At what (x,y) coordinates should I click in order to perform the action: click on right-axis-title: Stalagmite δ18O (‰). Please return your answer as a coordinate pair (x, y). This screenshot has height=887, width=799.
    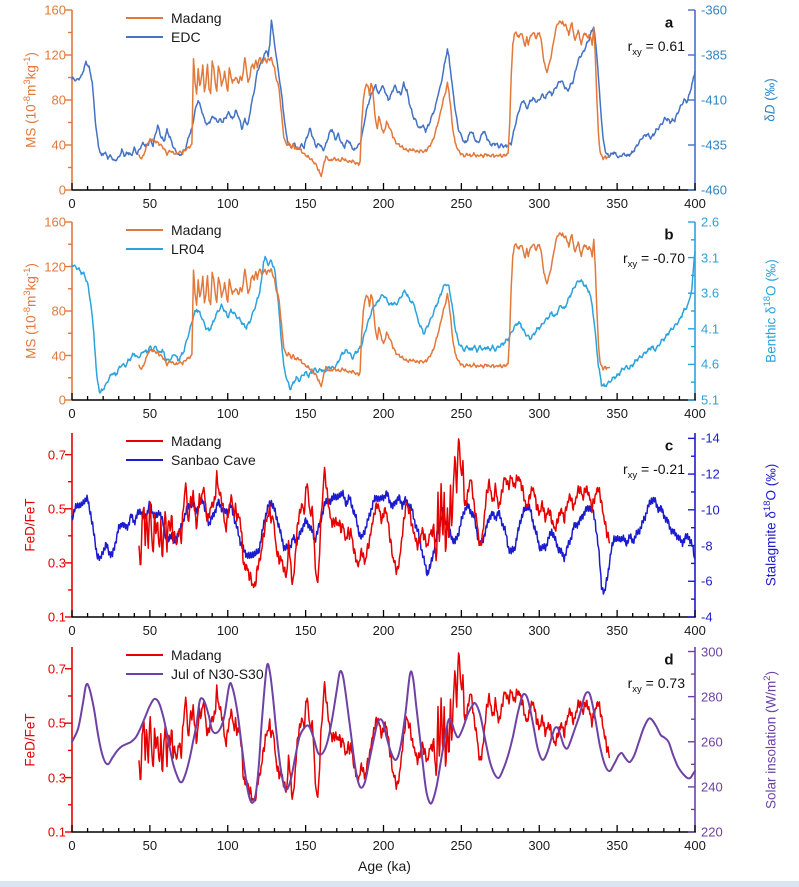
    Looking at the image, I should click on (770, 525).